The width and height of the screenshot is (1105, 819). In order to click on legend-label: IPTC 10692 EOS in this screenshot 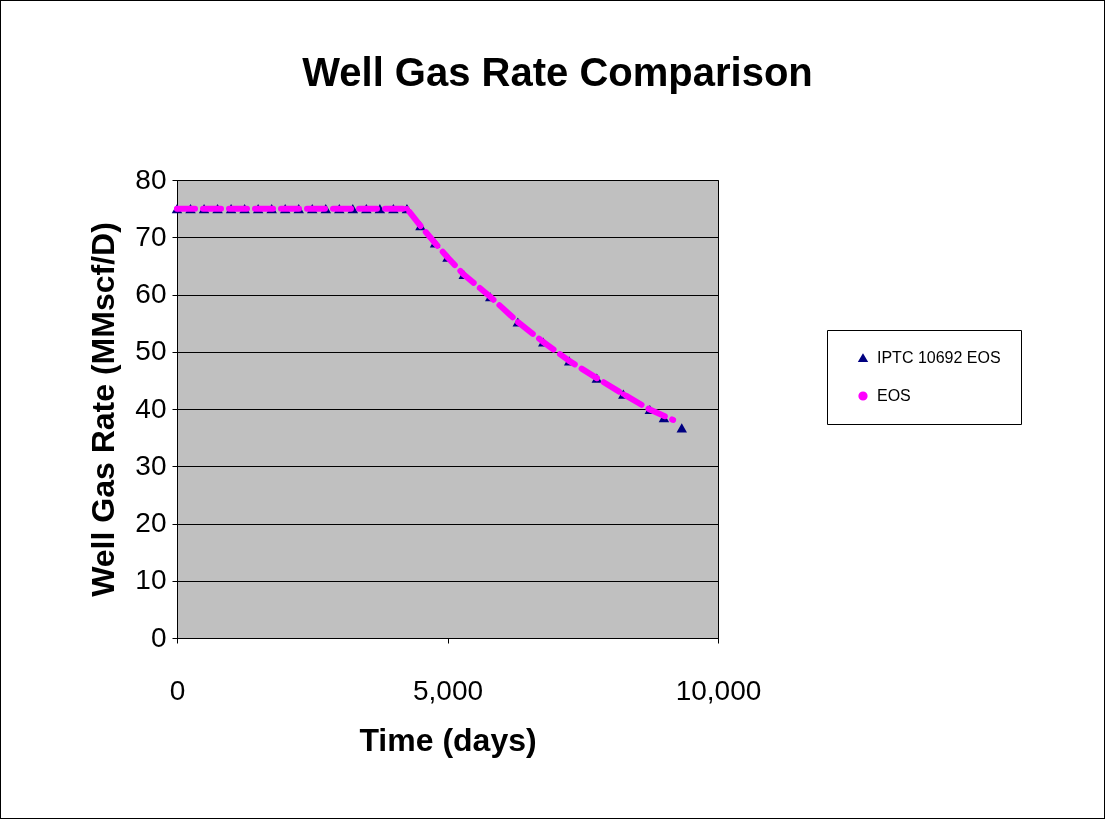, I will do `click(939, 357)`.